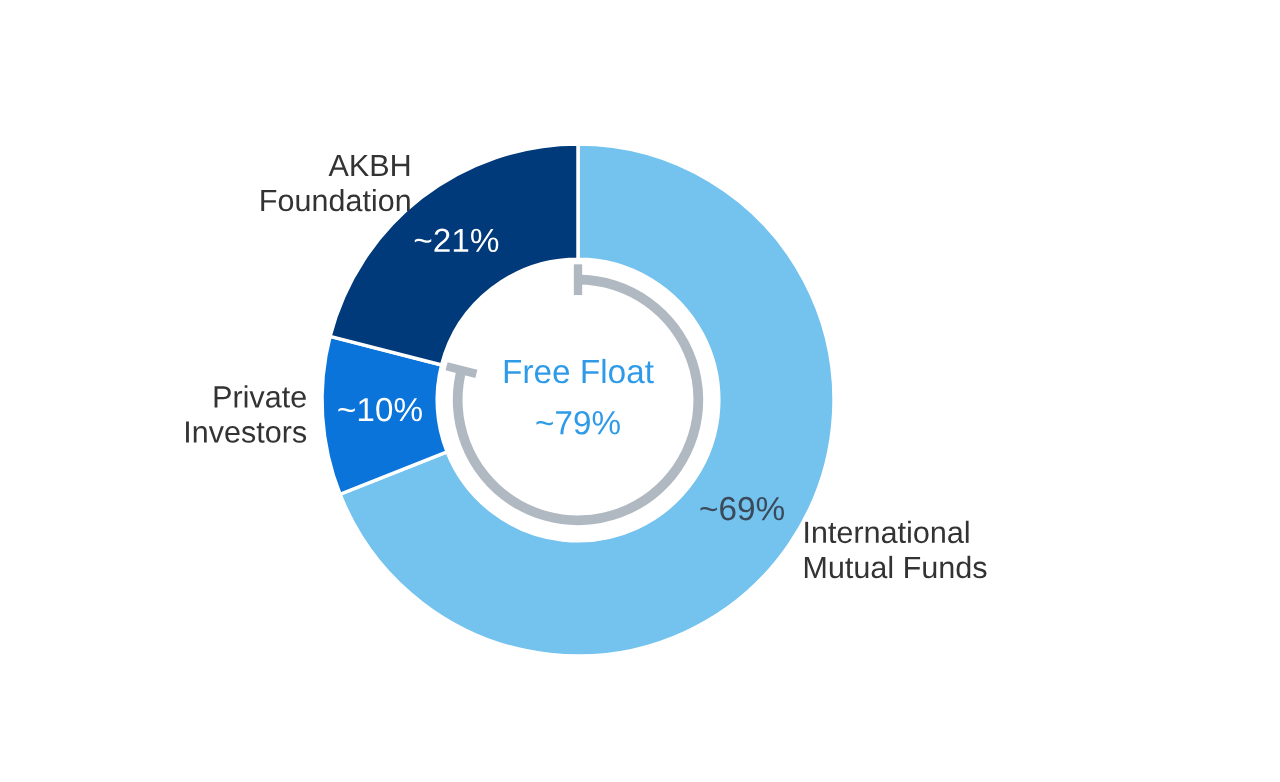 This screenshot has height=782, width=1280. What do you see at coordinates (380, 409) in the screenshot?
I see `data-label: ~10%` at bounding box center [380, 409].